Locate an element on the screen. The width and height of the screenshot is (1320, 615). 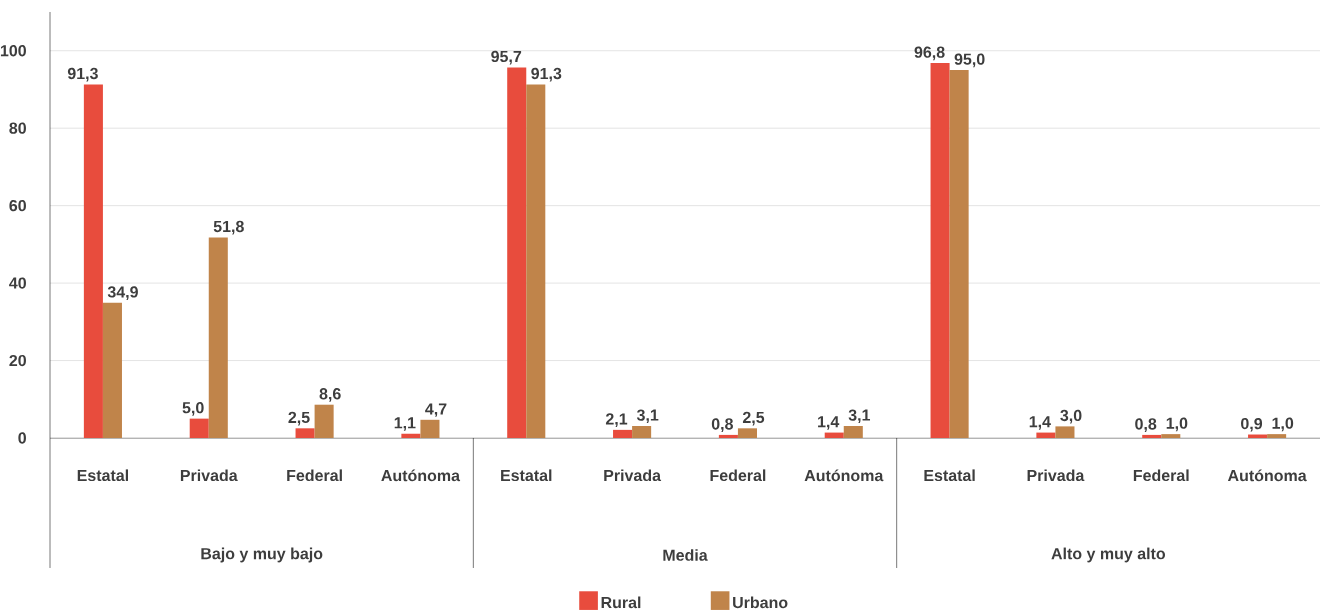
text: Media is located at coordinates (685, 555).